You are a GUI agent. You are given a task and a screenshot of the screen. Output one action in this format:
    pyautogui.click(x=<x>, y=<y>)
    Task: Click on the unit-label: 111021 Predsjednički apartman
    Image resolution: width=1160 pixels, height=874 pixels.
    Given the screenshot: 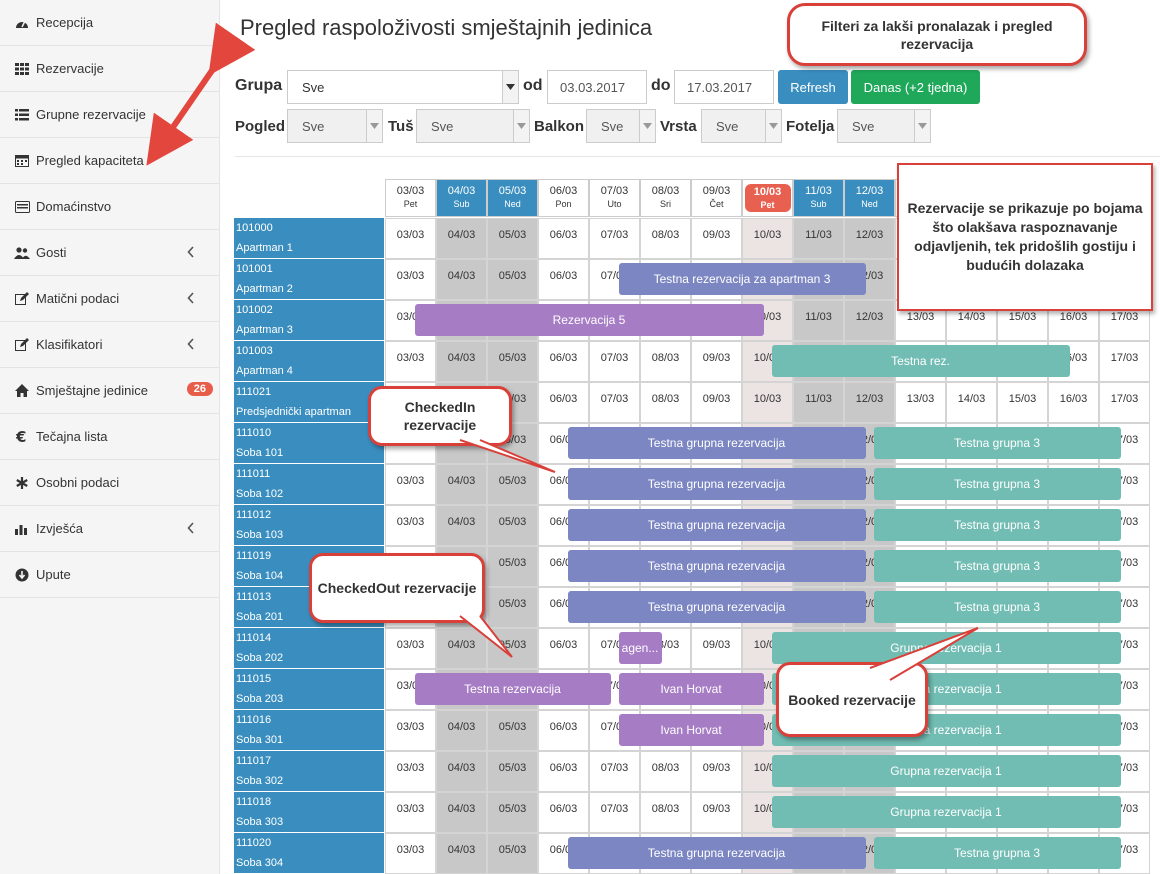 What is the action you would take?
    pyautogui.click(x=309, y=402)
    